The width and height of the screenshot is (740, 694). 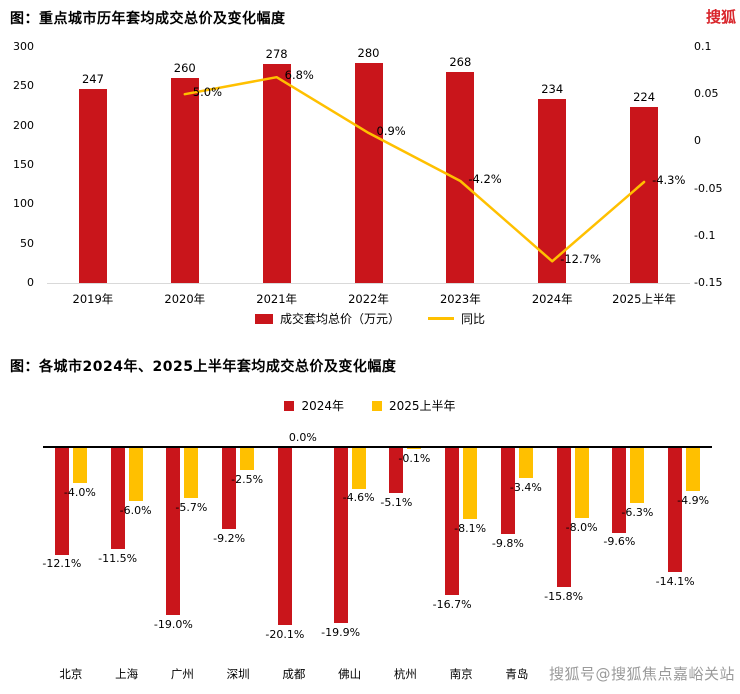 What do you see at coordinates (203, 367) in the screenshot?
I see `chart2-title: 图：各城市2024年、2025上半年套均成交总价及变化幅度` at bounding box center [203, 367].